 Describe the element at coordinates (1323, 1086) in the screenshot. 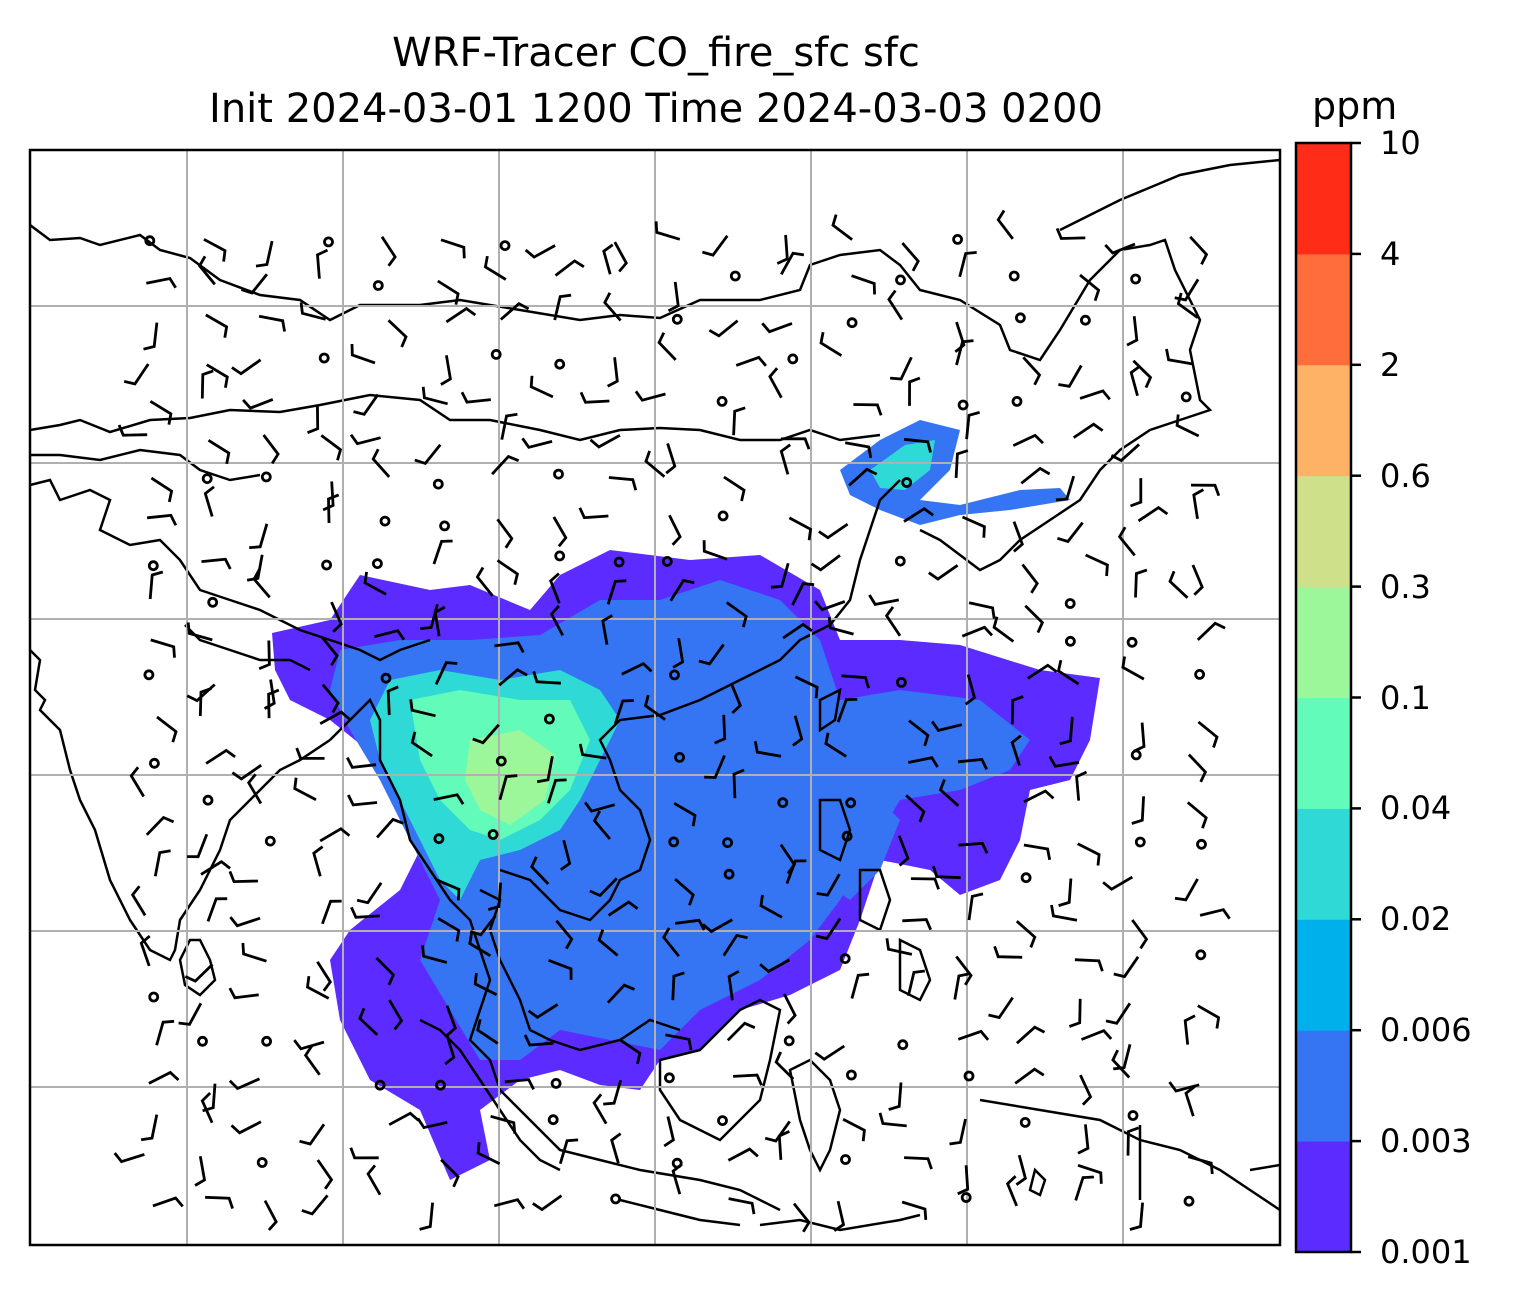

I see `colorbar-segment` at that location.